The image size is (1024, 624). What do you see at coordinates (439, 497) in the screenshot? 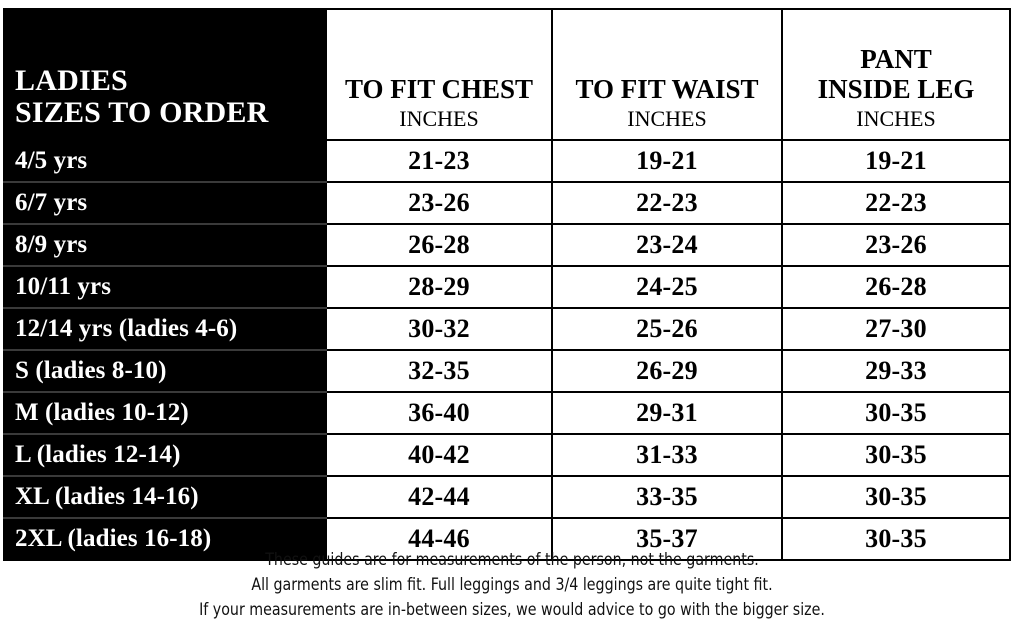
I see `chest-value-cell: 42-44` at bounding box center [439, 497].